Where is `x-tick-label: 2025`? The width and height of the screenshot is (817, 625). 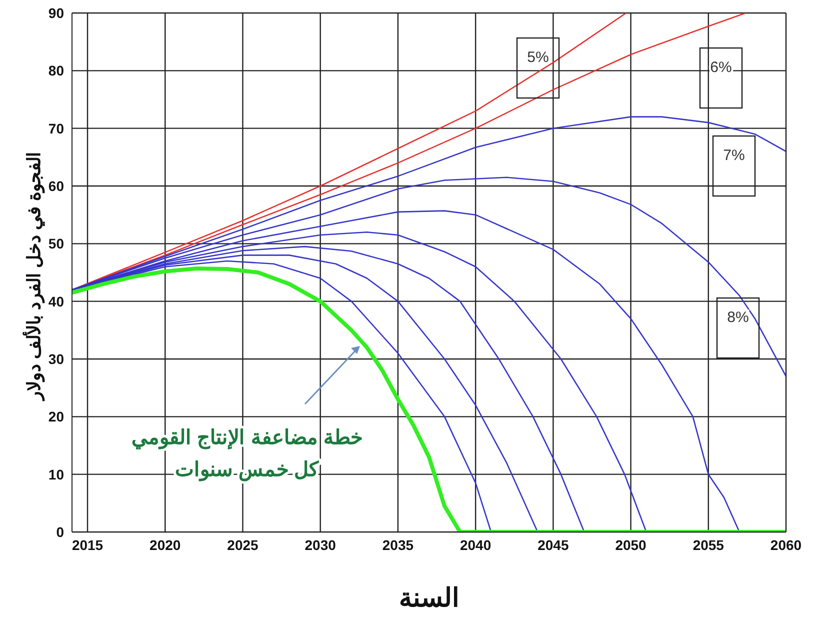 x-tick-label: 2025 is located at coordinates (243, 544).